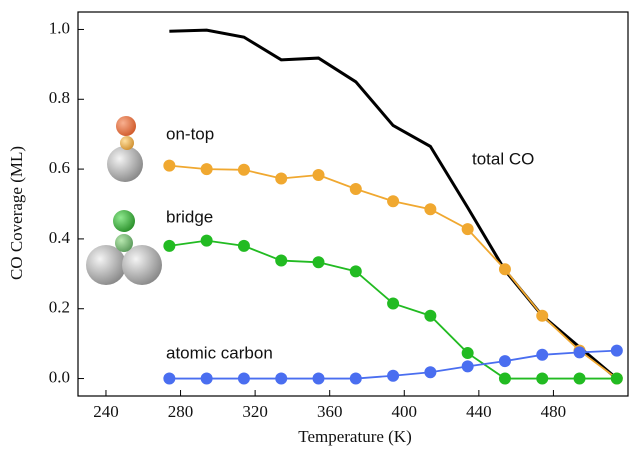 This screenshot has width=630, height=451. I want to click on y-tick-label: 0.6, so click(59, 167).